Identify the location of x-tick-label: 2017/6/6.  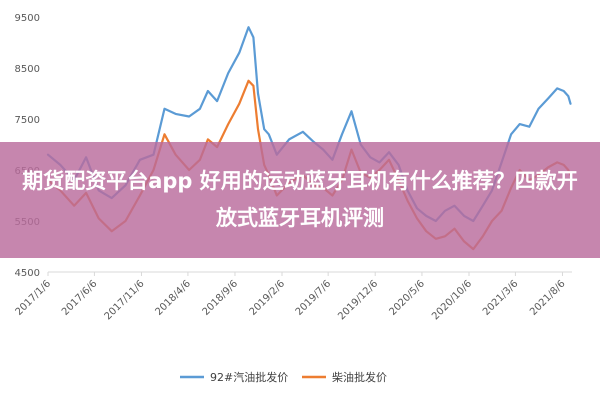
(80, 298).